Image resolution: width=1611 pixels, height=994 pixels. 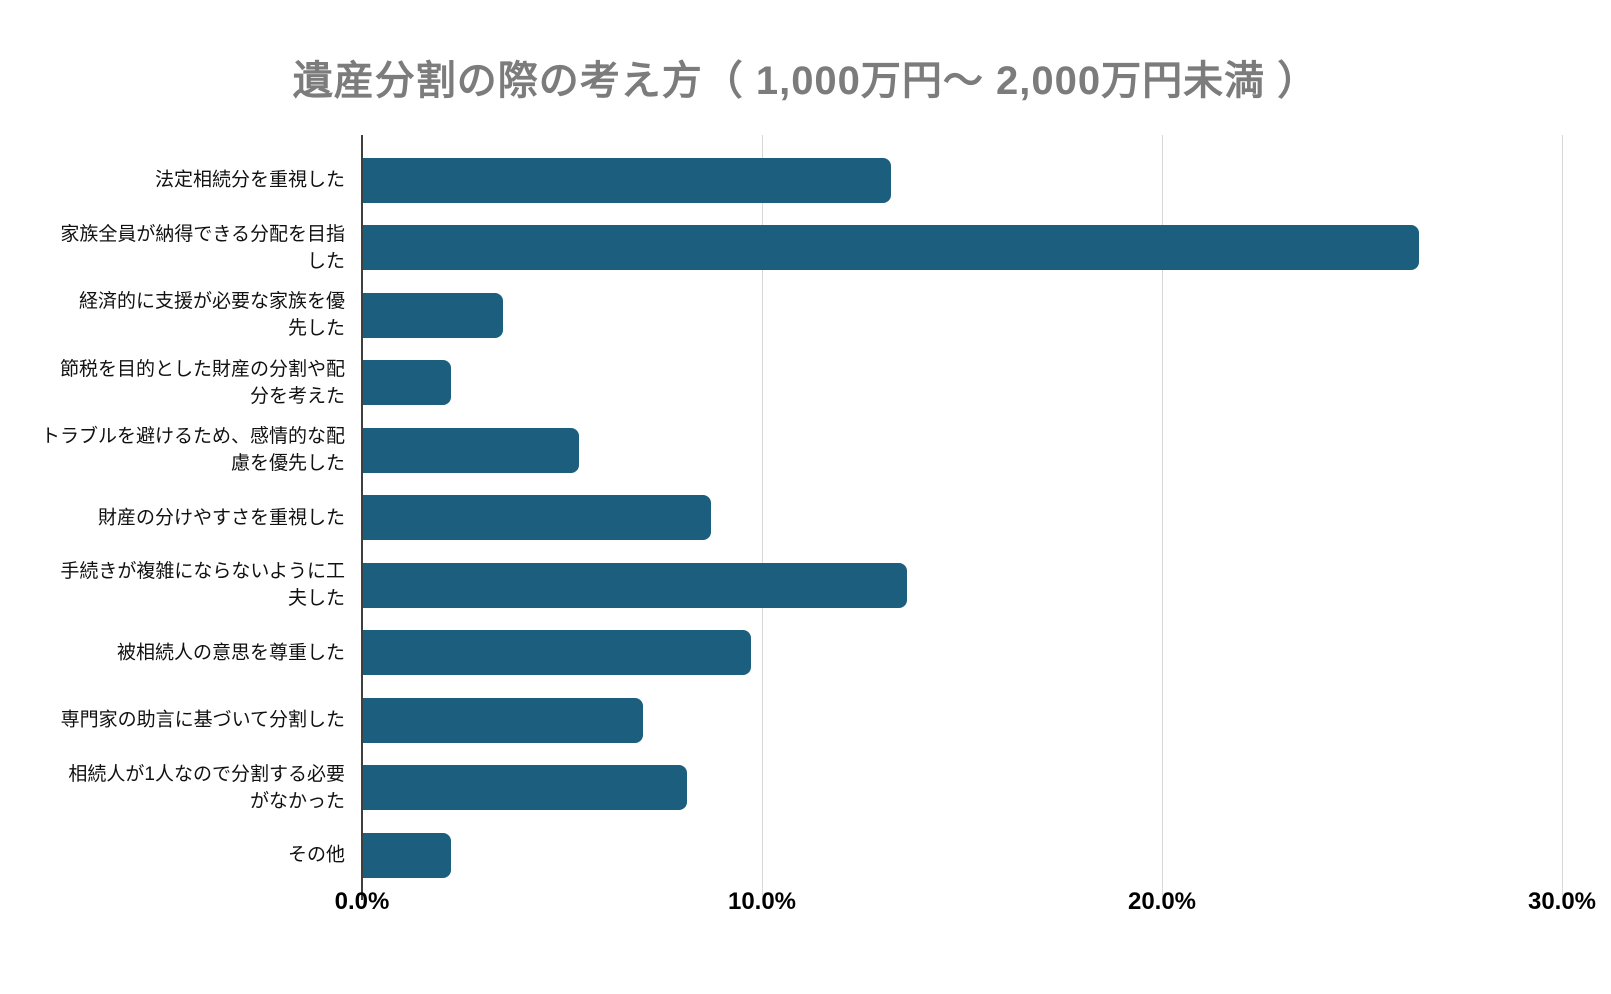 I want to click on chart-title: 遺産分割の際の考え方（ 1,000万円～ 2,000万円未満 ）, so click(x=805, y=81).